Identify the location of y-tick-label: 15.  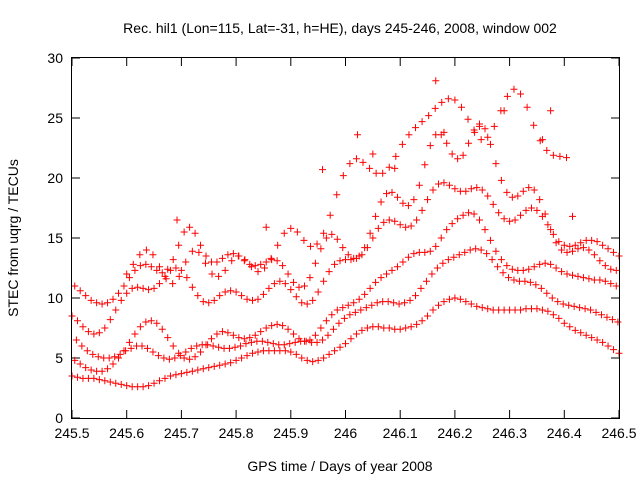
(55, 238).